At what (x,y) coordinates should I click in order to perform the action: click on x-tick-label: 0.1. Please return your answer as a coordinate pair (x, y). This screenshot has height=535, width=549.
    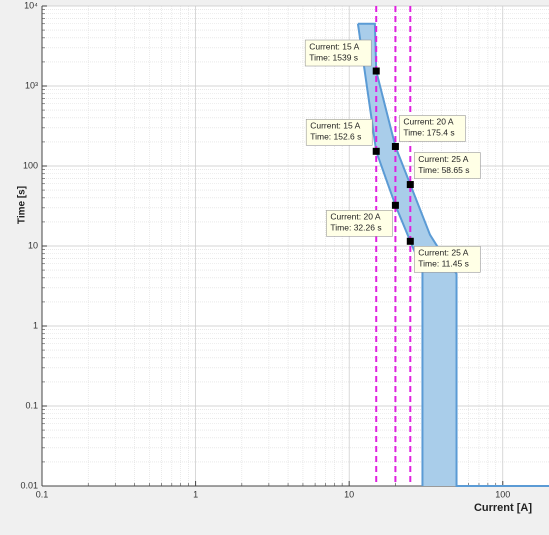
    Looking at the image, I should click on (42, 494).